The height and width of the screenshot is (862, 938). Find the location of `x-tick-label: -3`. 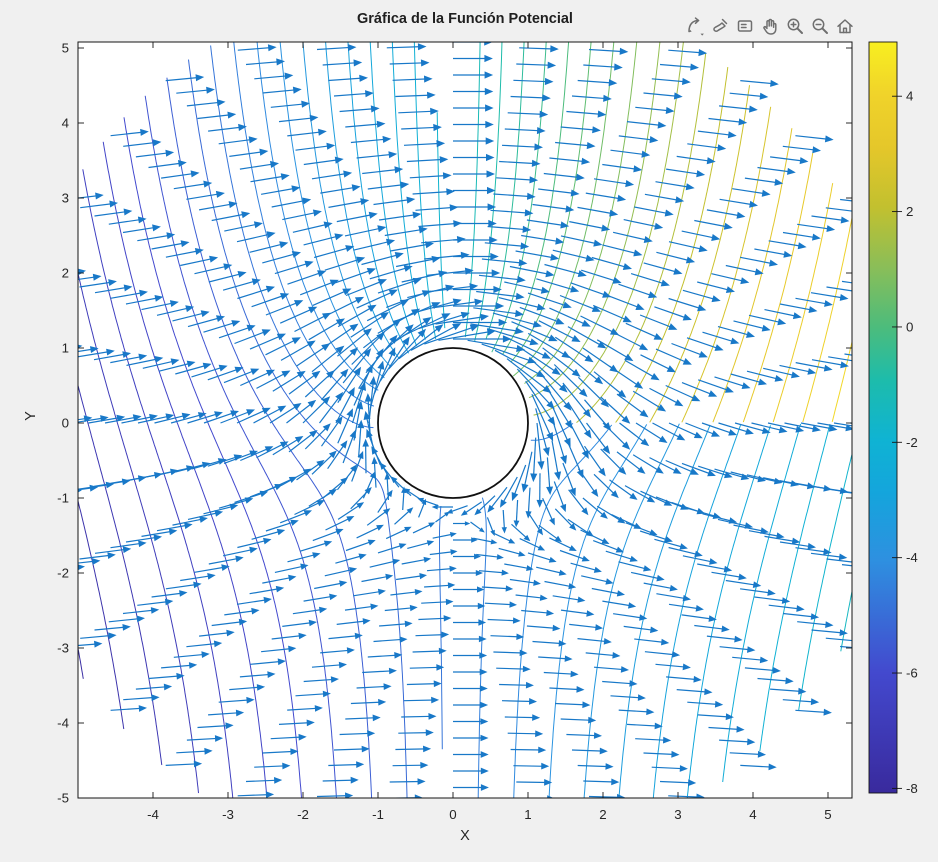

x-tick-label: -3 is located at coordinates (228, 814).